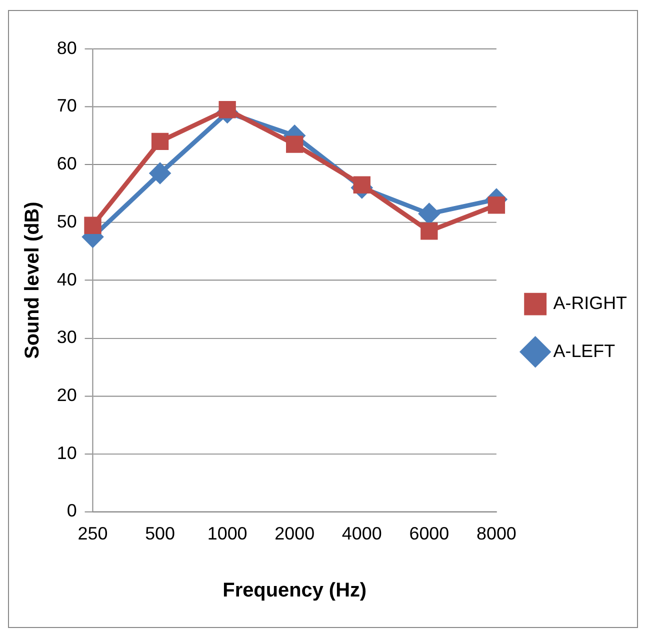 This screenshot has height=635, width=647. Describe the element at coordinates (66, 279) in the screenshot. I see `y-tick-label: 40` at that location.